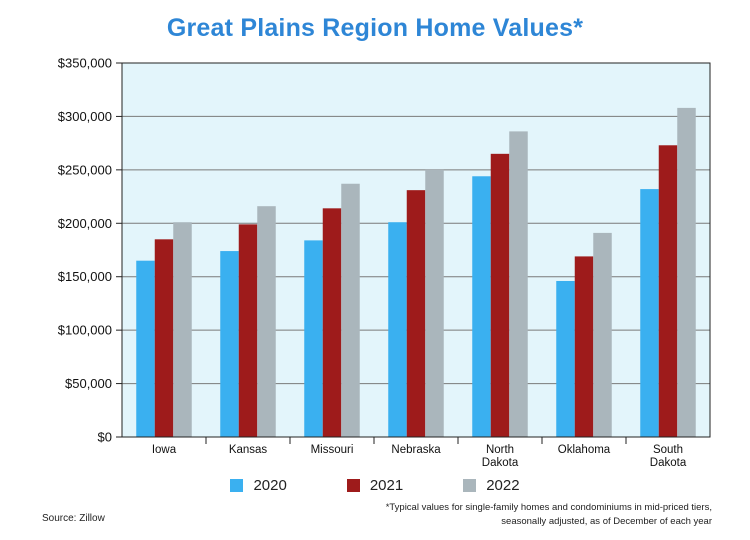 The width and height of the screenshot is (750, 540). What do you see at coordinates (584, 450) in the screenshot?
I see `x-tick-label: Oklahoma` at bounding box center [584, 450].